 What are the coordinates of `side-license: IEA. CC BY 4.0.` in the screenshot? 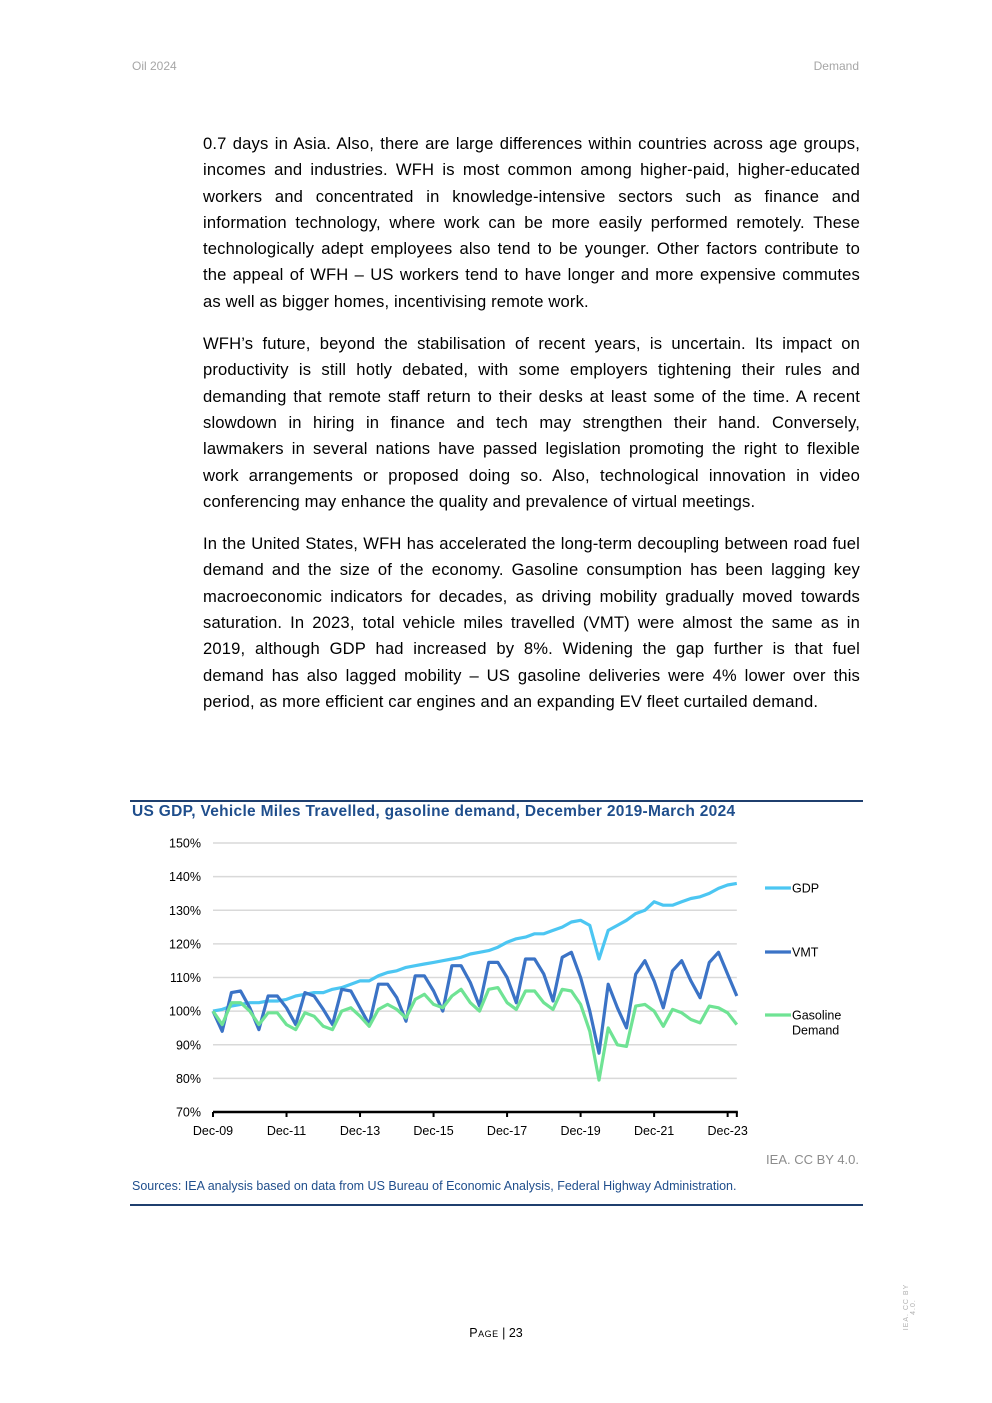 It's located at (910, 1307).